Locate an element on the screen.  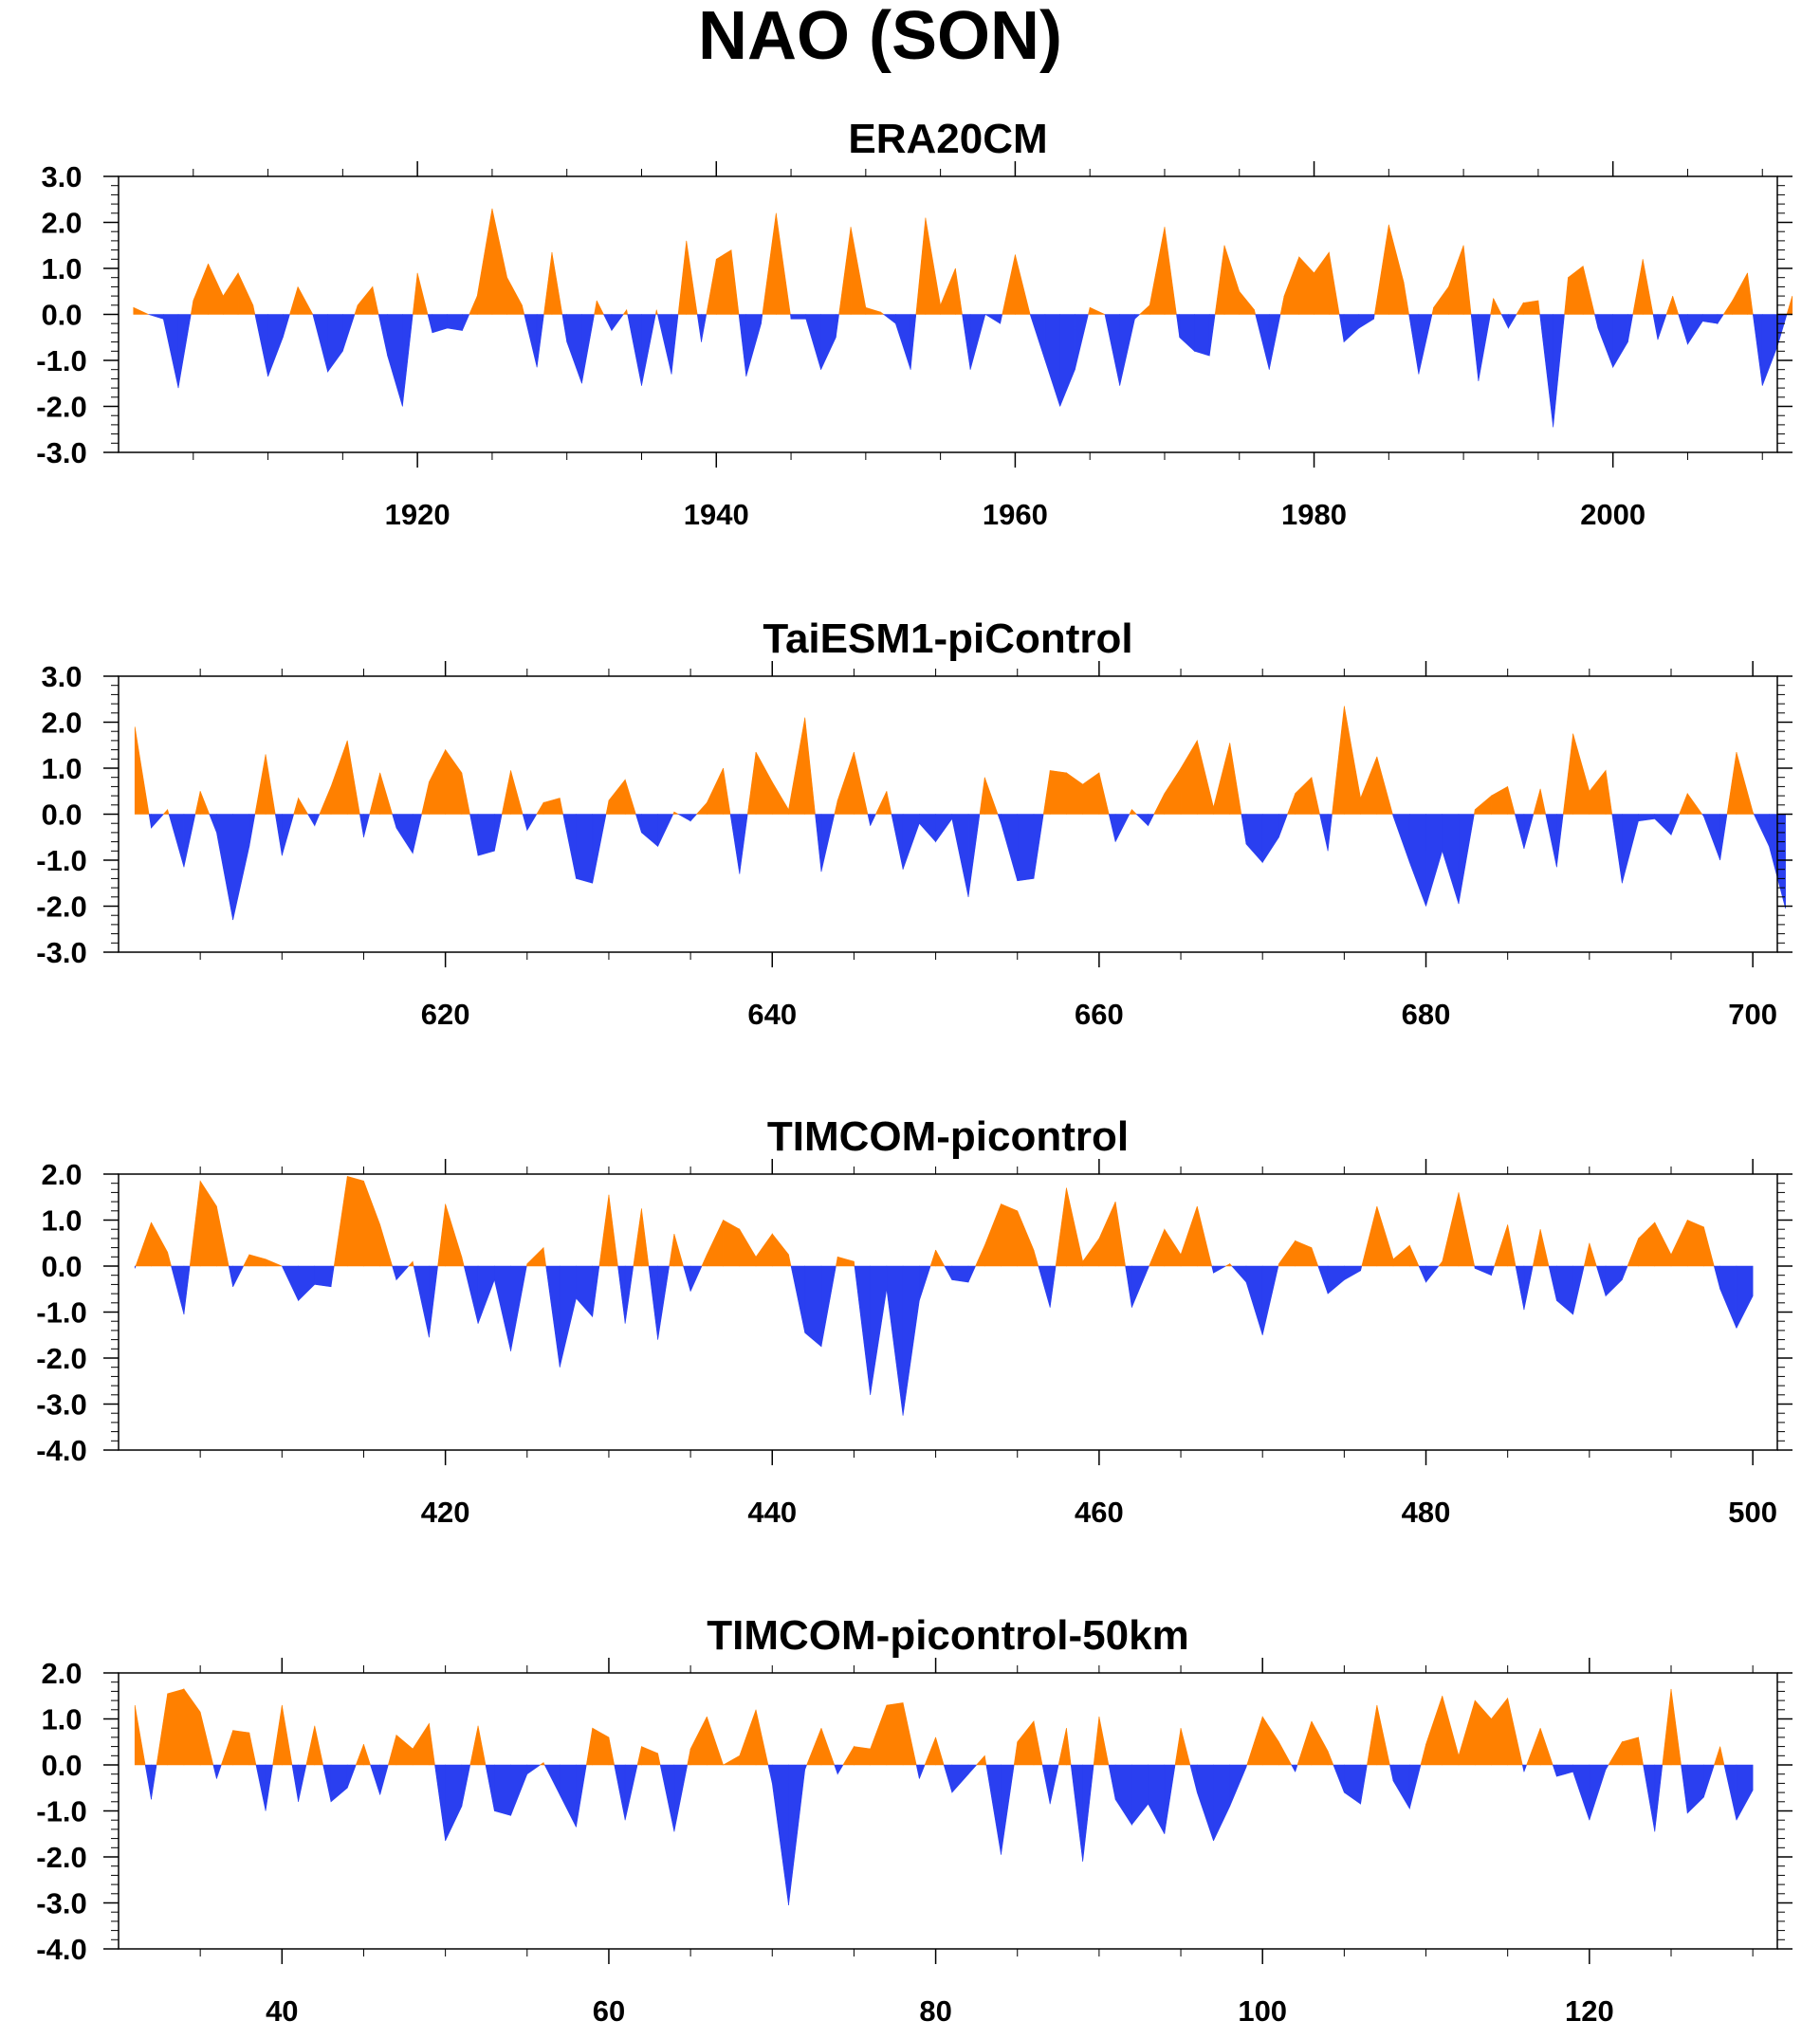
panel-title: TaiESM1-piControl is located at coordinates (947, 639).